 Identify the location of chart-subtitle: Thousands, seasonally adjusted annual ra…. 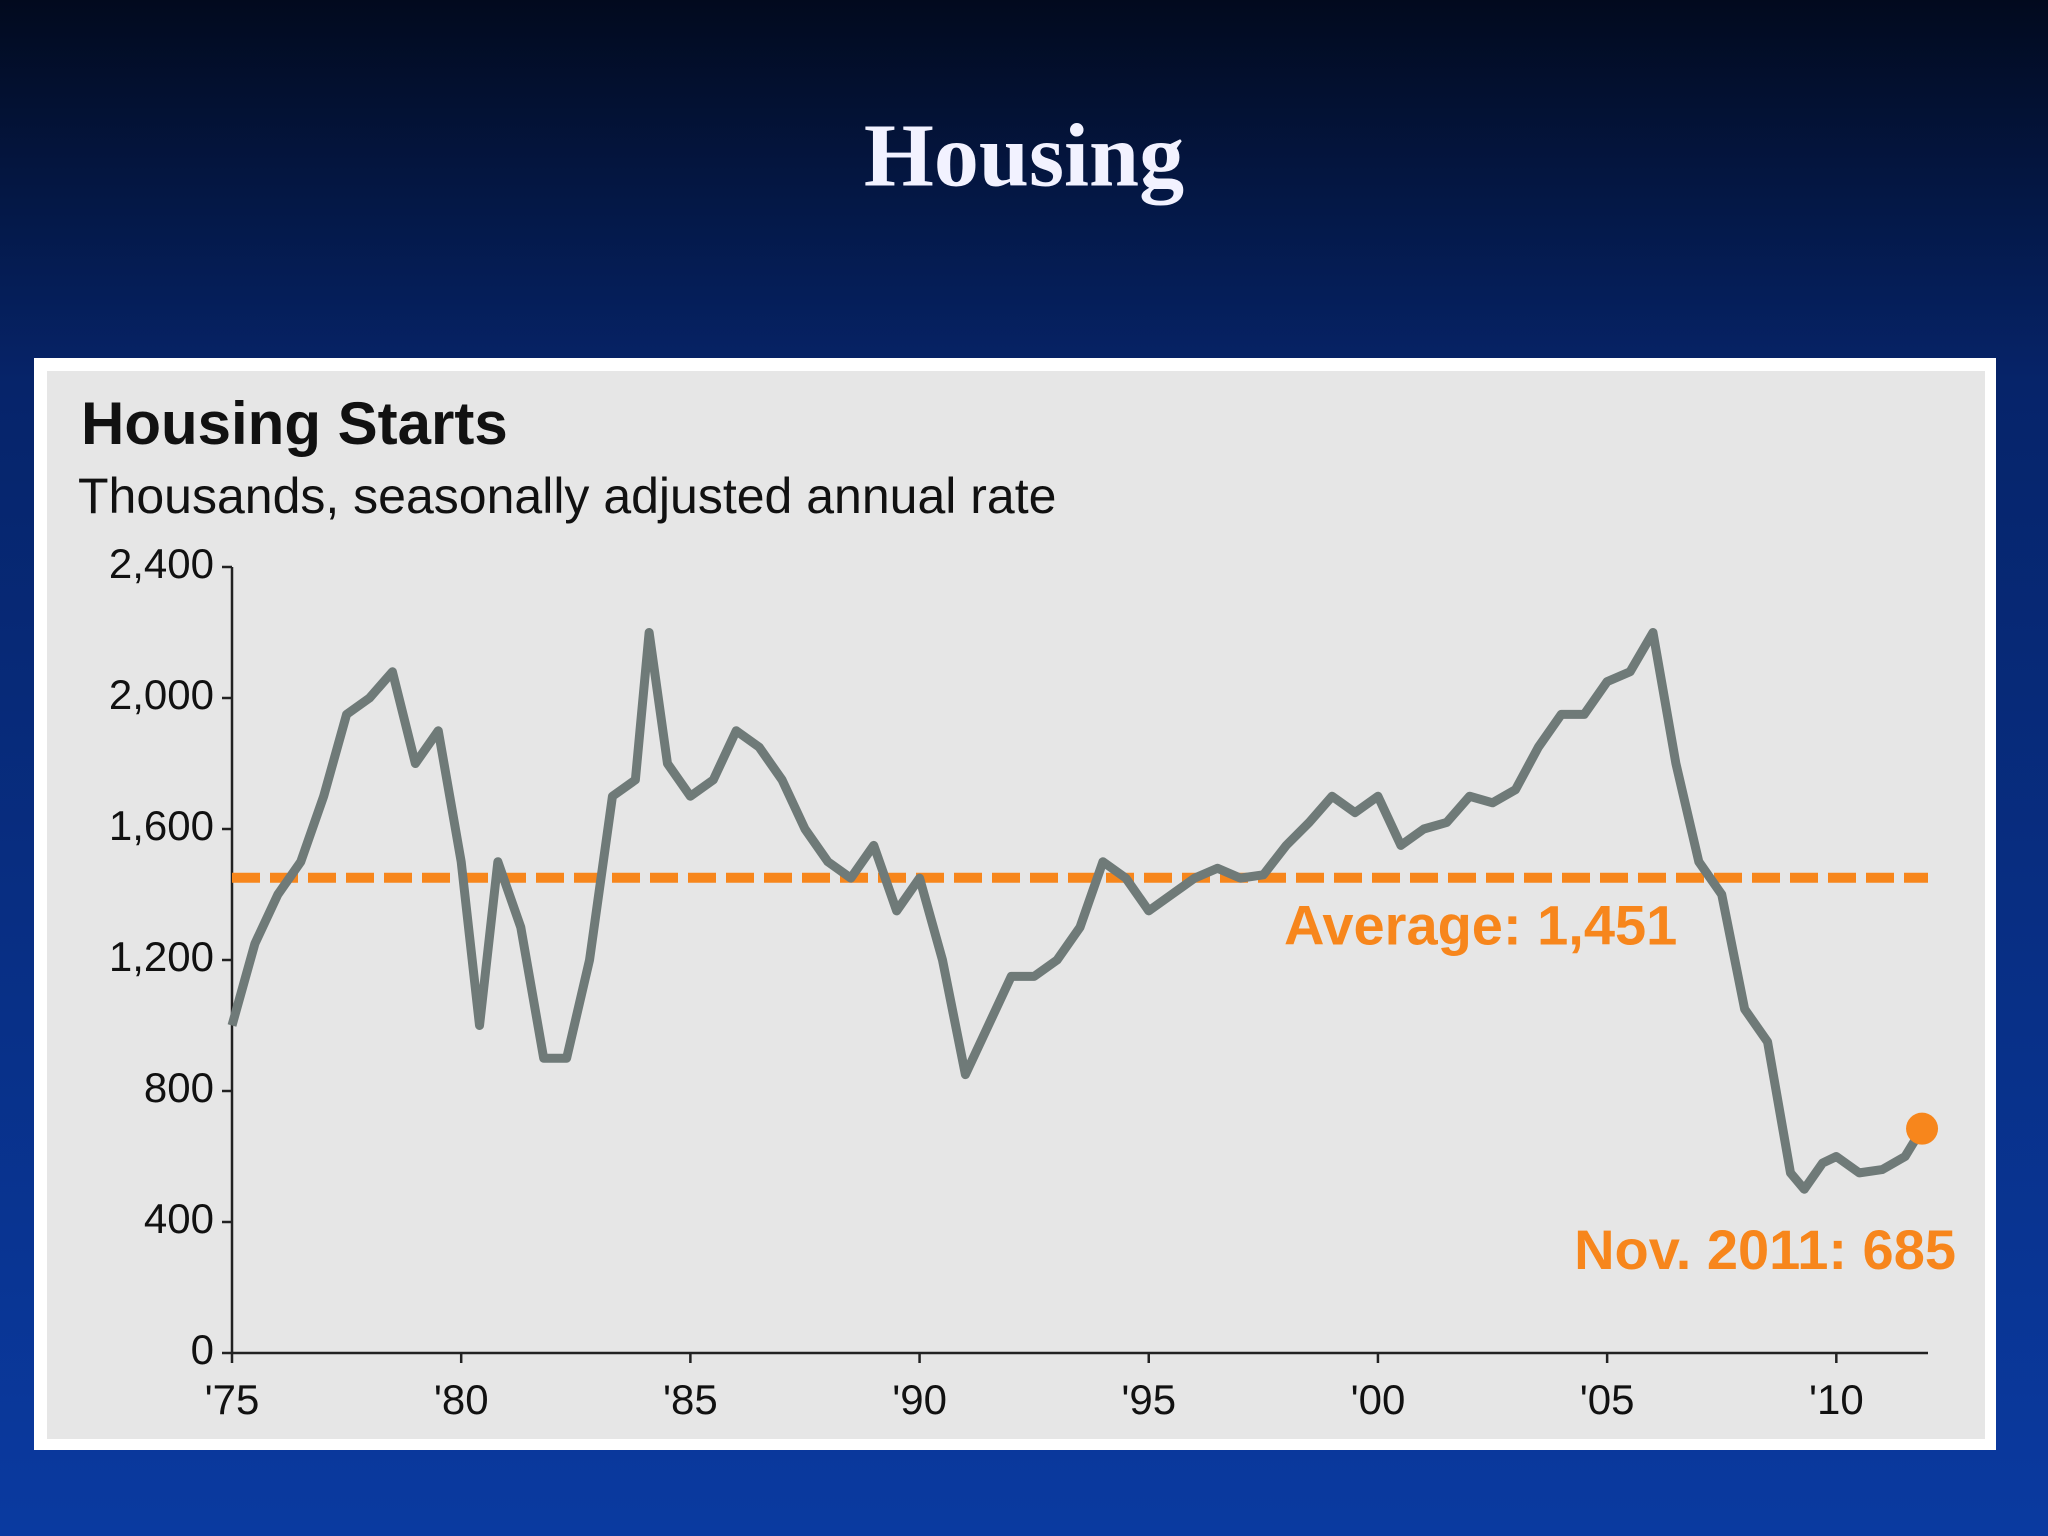
(567, 496).